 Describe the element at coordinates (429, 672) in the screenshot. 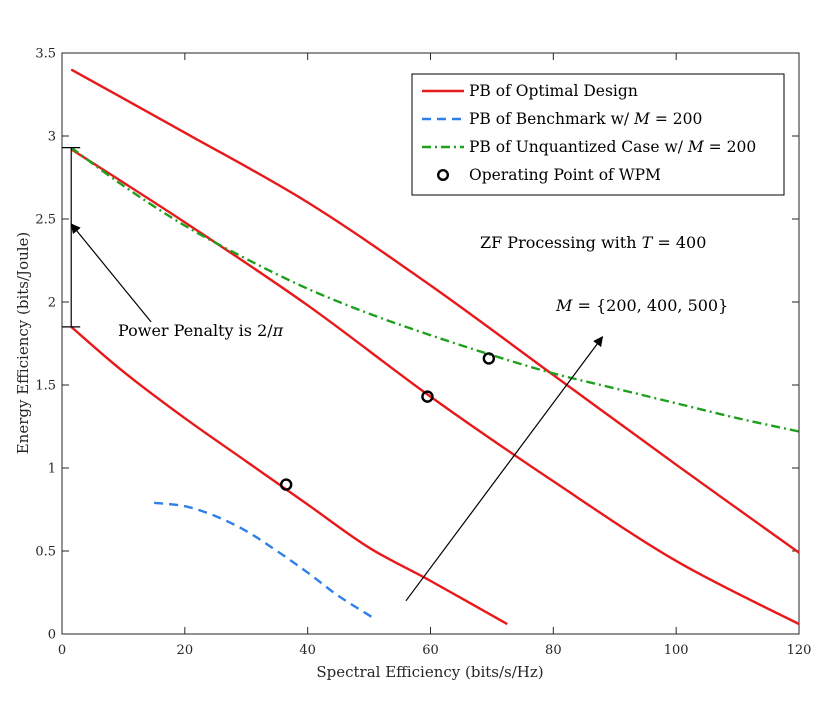

I see `x-axis-label: Spectral Efficiency (bits/s/Hz)` at that location.